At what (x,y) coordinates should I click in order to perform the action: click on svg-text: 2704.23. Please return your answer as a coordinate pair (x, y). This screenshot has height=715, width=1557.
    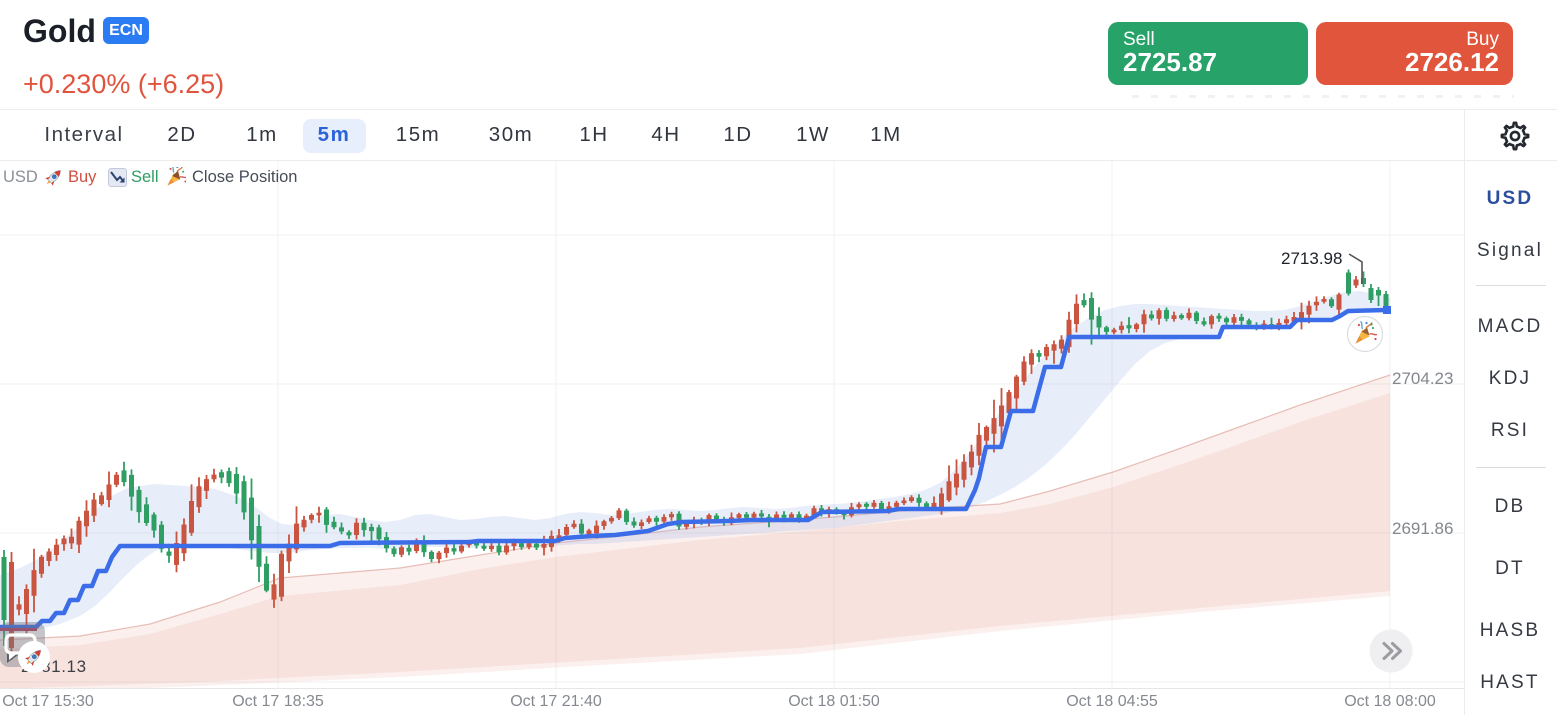
    Looking at the image, I should click on (1422, 378).